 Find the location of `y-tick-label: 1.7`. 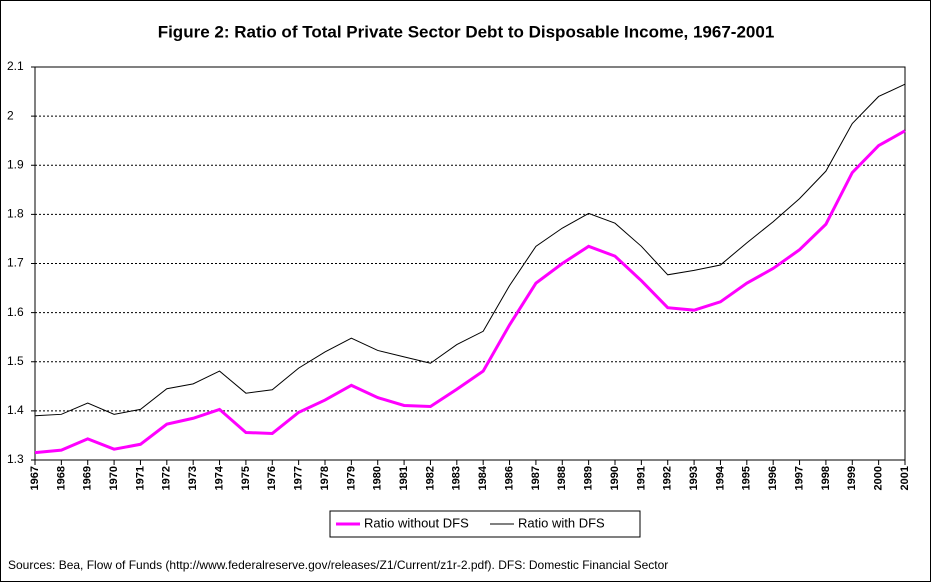

y-tick-label: 1.7 is located at coordinates (15, 263).